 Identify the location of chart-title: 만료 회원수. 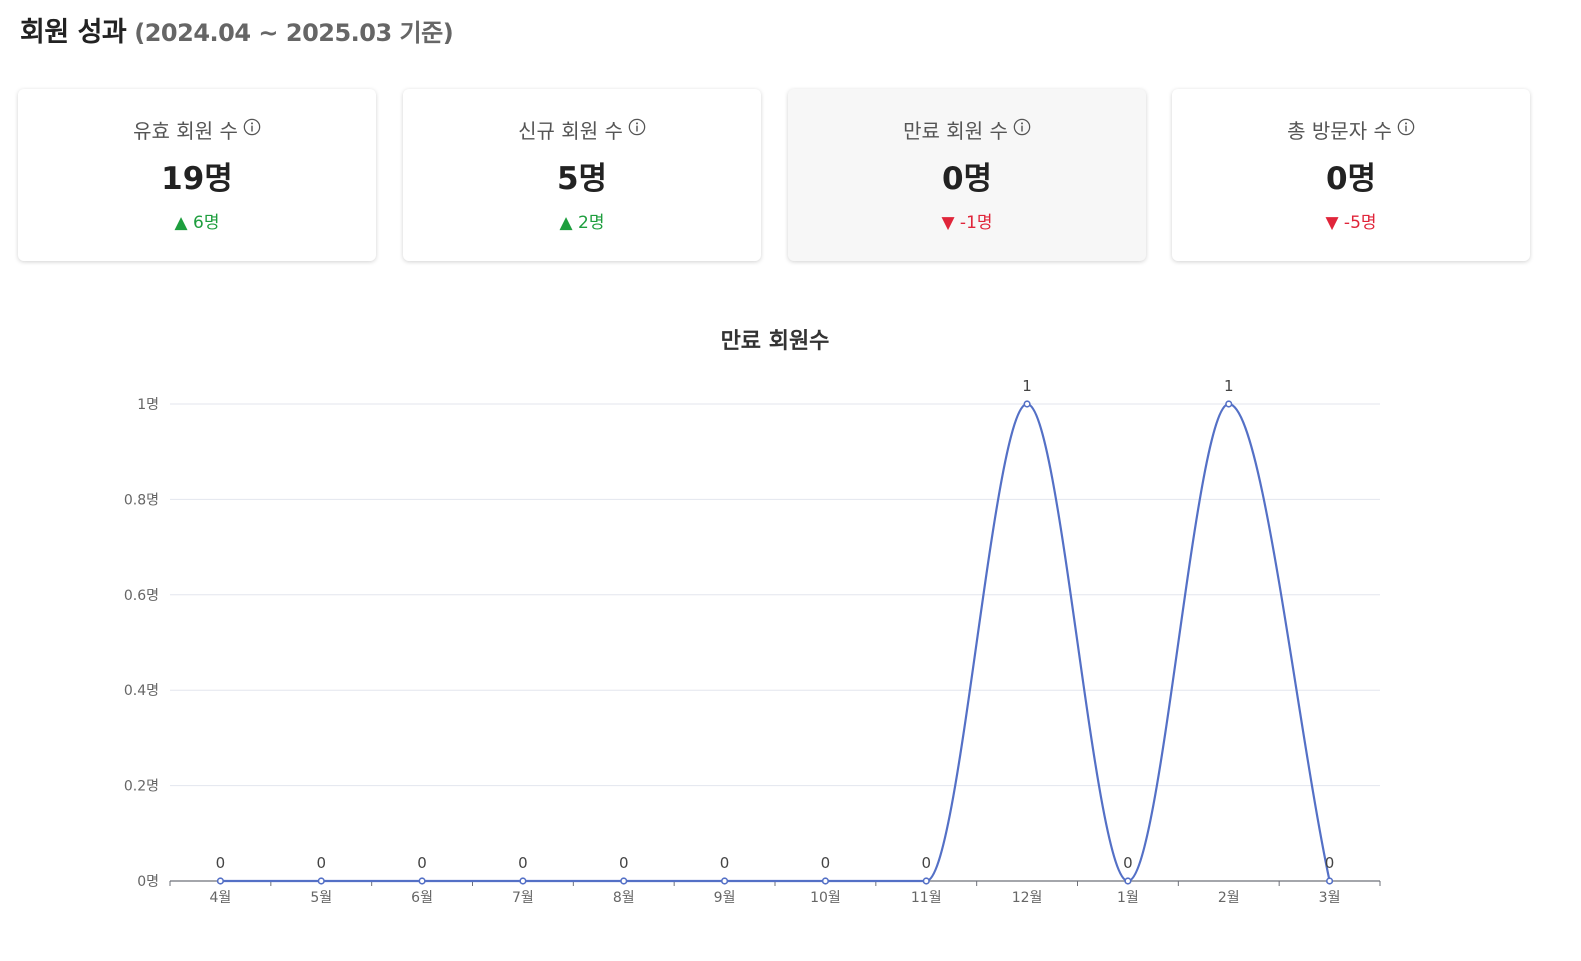
(775, 341).